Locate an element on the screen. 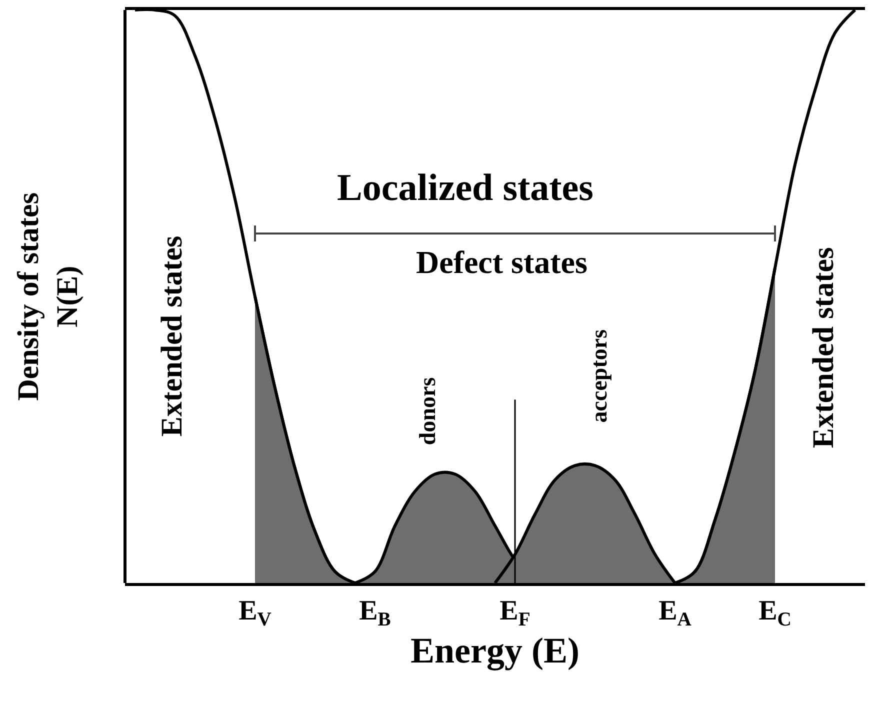 This screenshot has width=870, height=702. annotation: donors is located at coordinates (427, 411).